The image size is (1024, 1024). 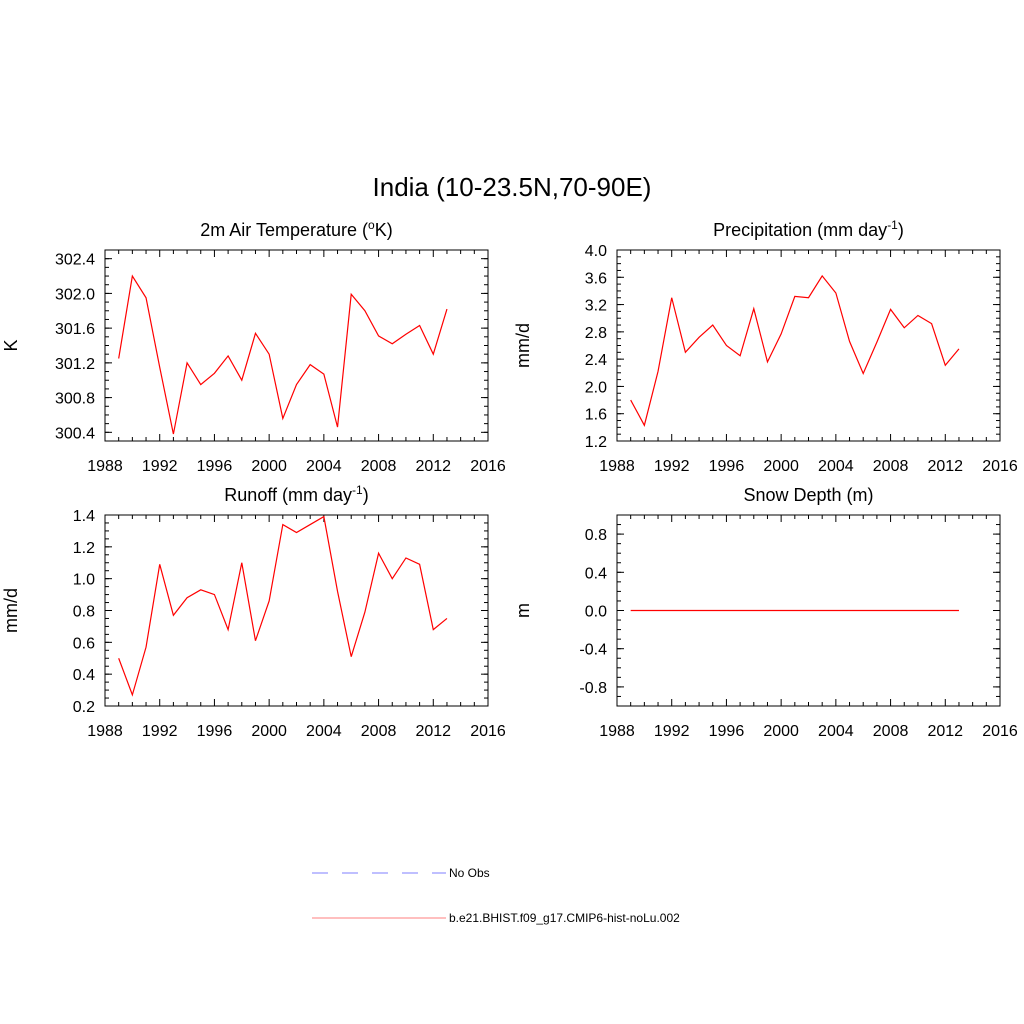 What do you see at coordinates (564, 918) in the screenshot?
I see `legend-model-label: b.e21.BHIST.f09_g17.CMIP6-hist-noLu.002` at bounding box center [564, 918].